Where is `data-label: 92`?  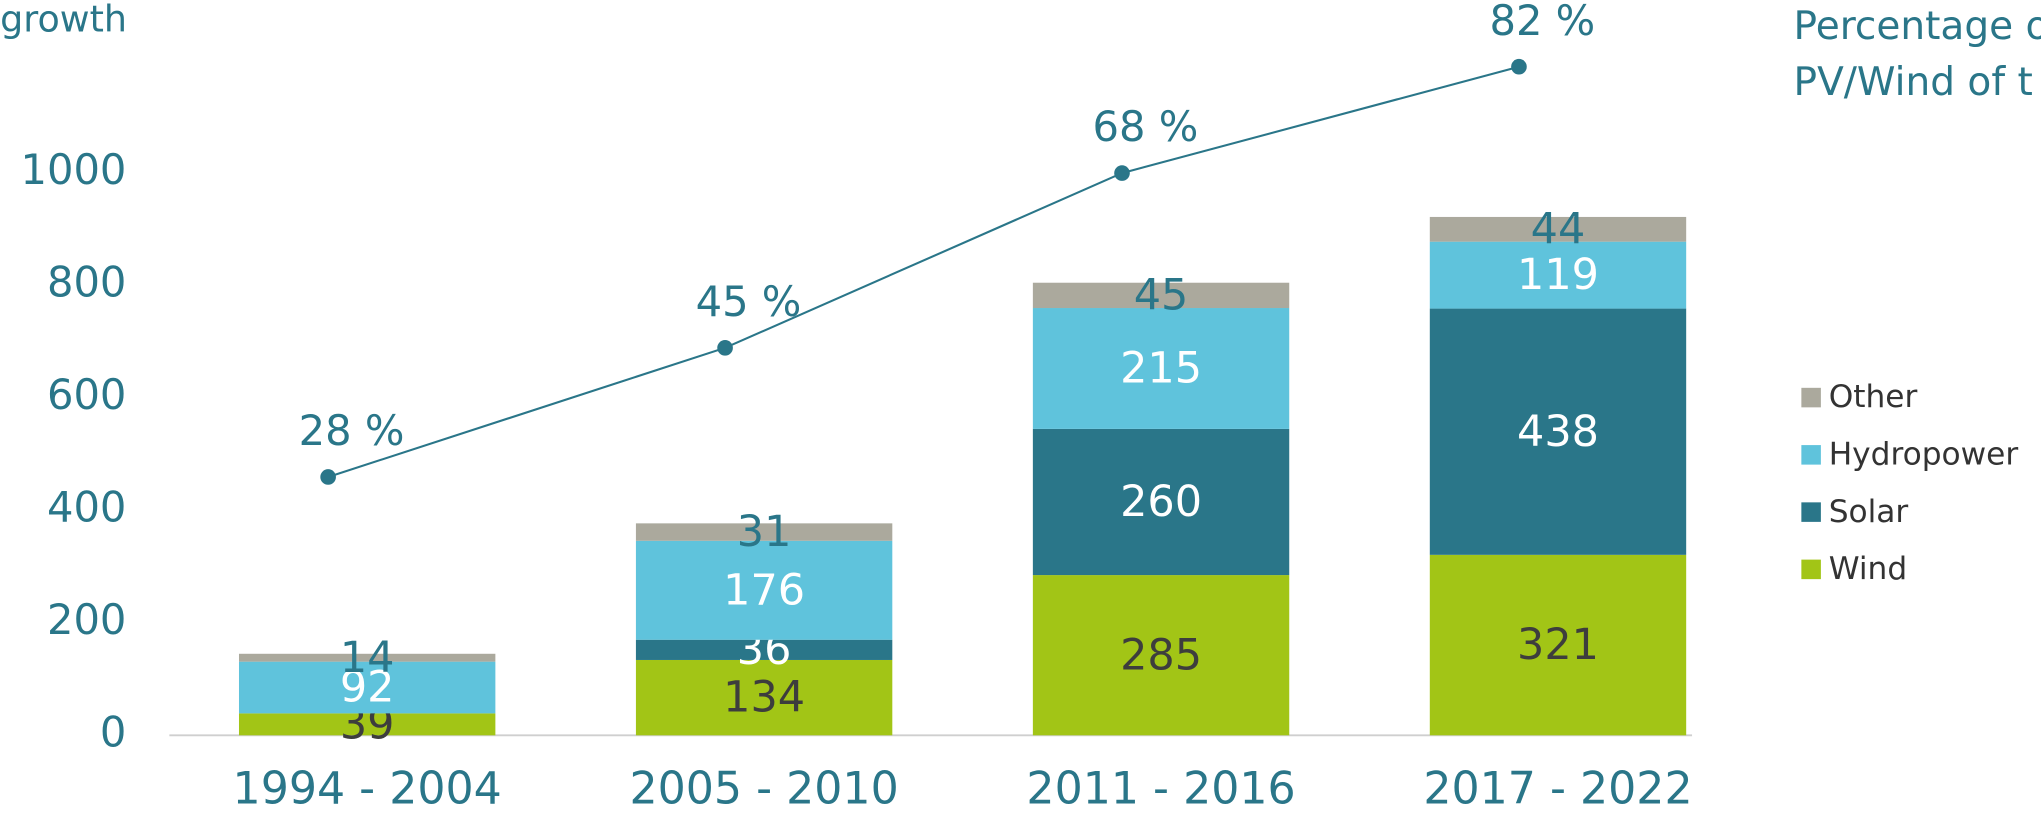 data-label: 92 is located at coordinates (367, 688).